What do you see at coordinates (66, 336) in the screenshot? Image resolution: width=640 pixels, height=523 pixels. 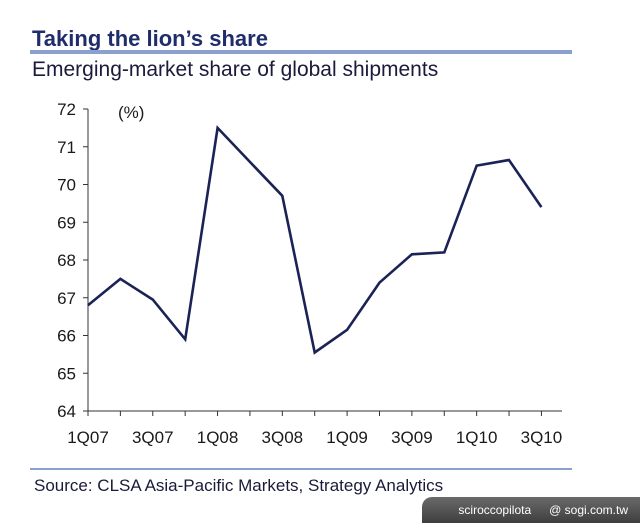 I see `y-tick-label: 66` at bounding box center [66, 336].